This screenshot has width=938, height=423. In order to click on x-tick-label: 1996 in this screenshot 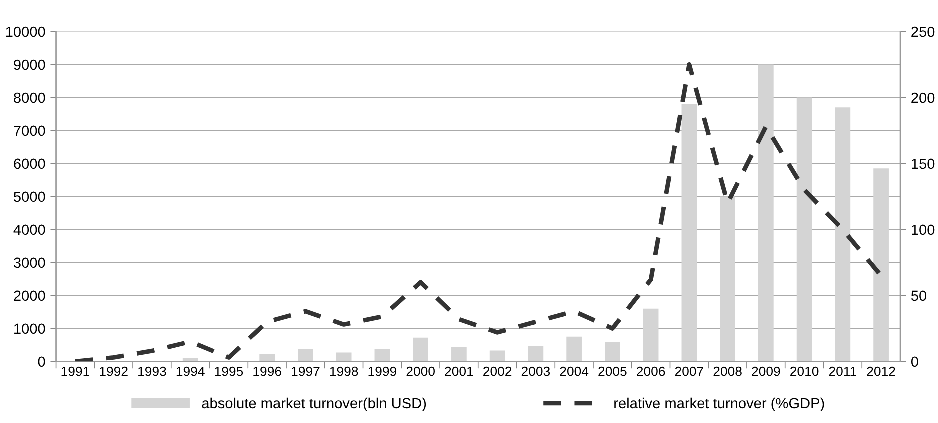, I will do `click(268, 371)`.